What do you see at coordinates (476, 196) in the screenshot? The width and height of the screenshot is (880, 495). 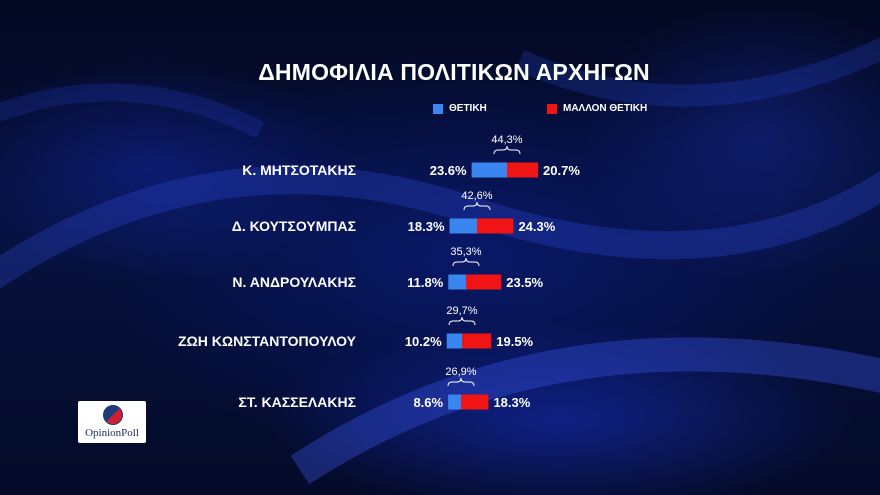 I see `total-label: 42,6%` at bounding box center [476, 196].